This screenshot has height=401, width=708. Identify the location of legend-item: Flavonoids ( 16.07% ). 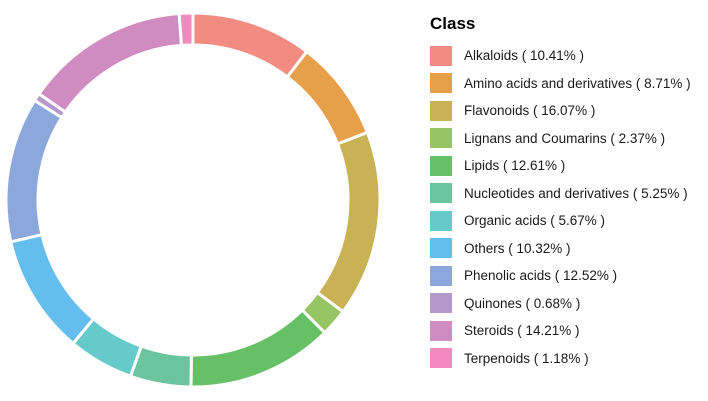
(560, 111).